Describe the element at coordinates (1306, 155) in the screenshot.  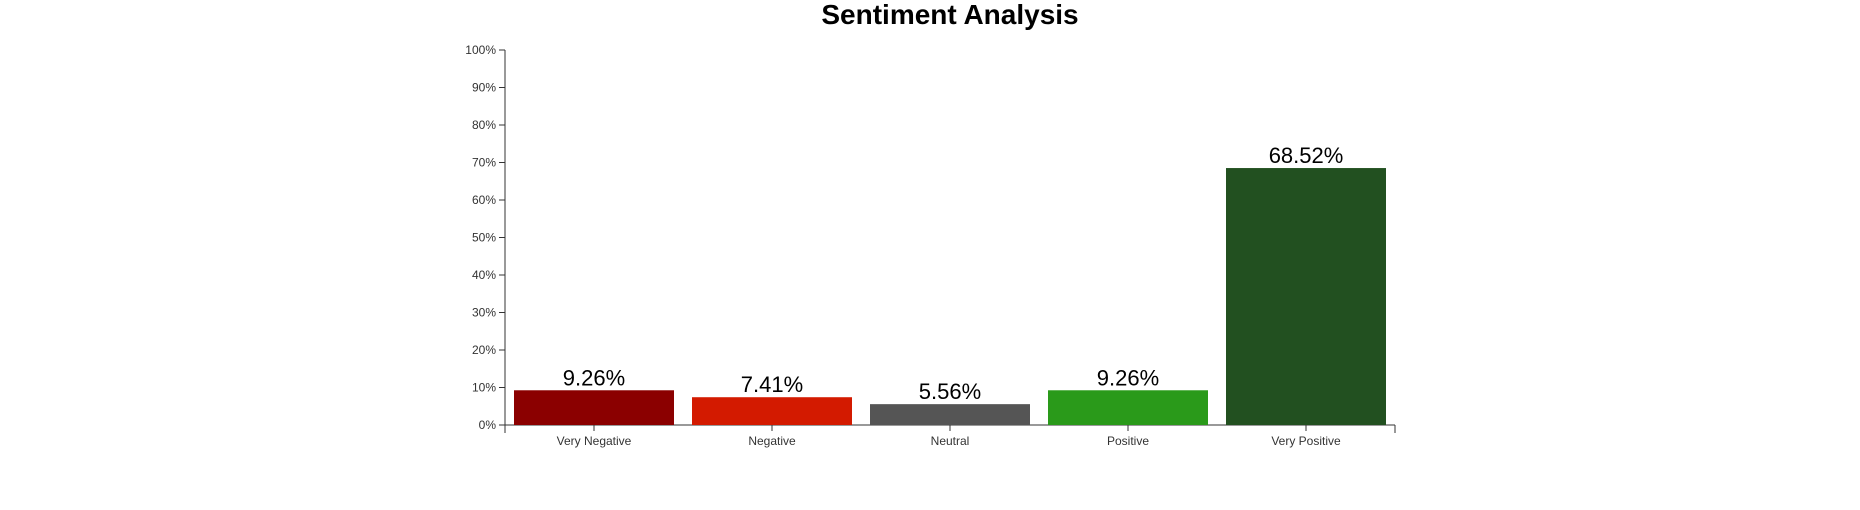
I see `value-label: 68.52%` at that location.